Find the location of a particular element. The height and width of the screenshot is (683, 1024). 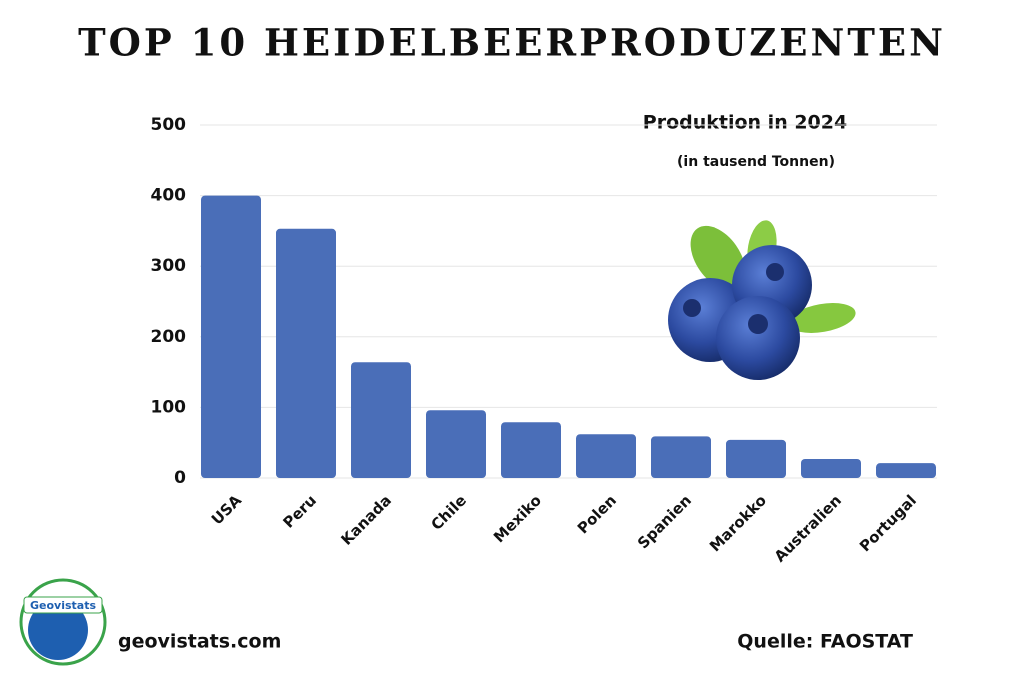

blueberry-illustration is located at coordinates (762, 300).